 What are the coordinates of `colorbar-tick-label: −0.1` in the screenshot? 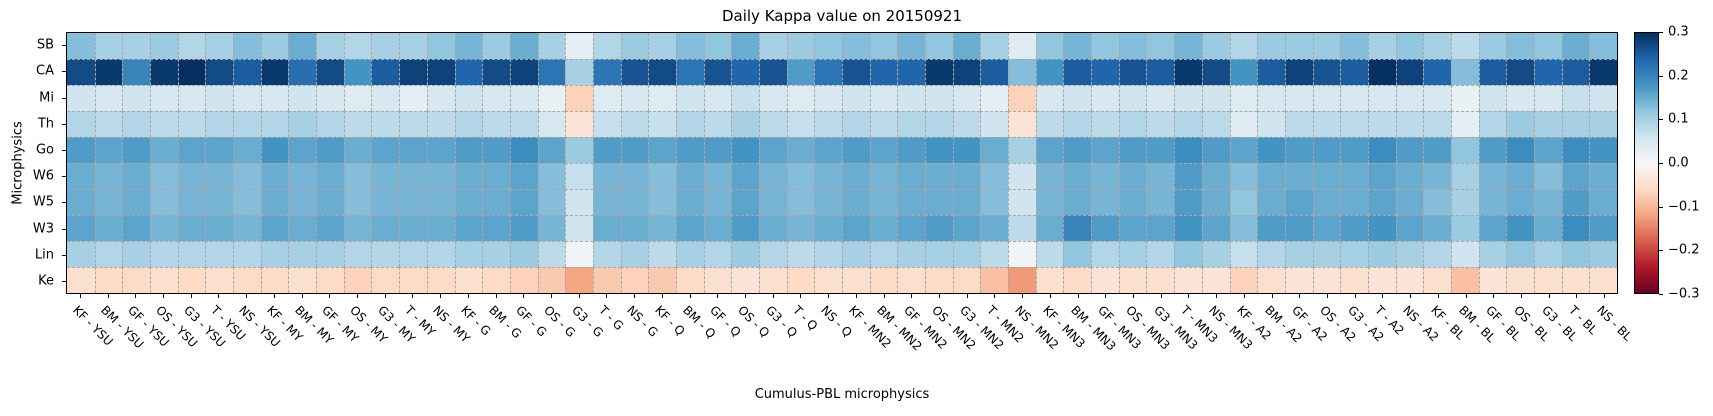 It's located at (1684, 207).